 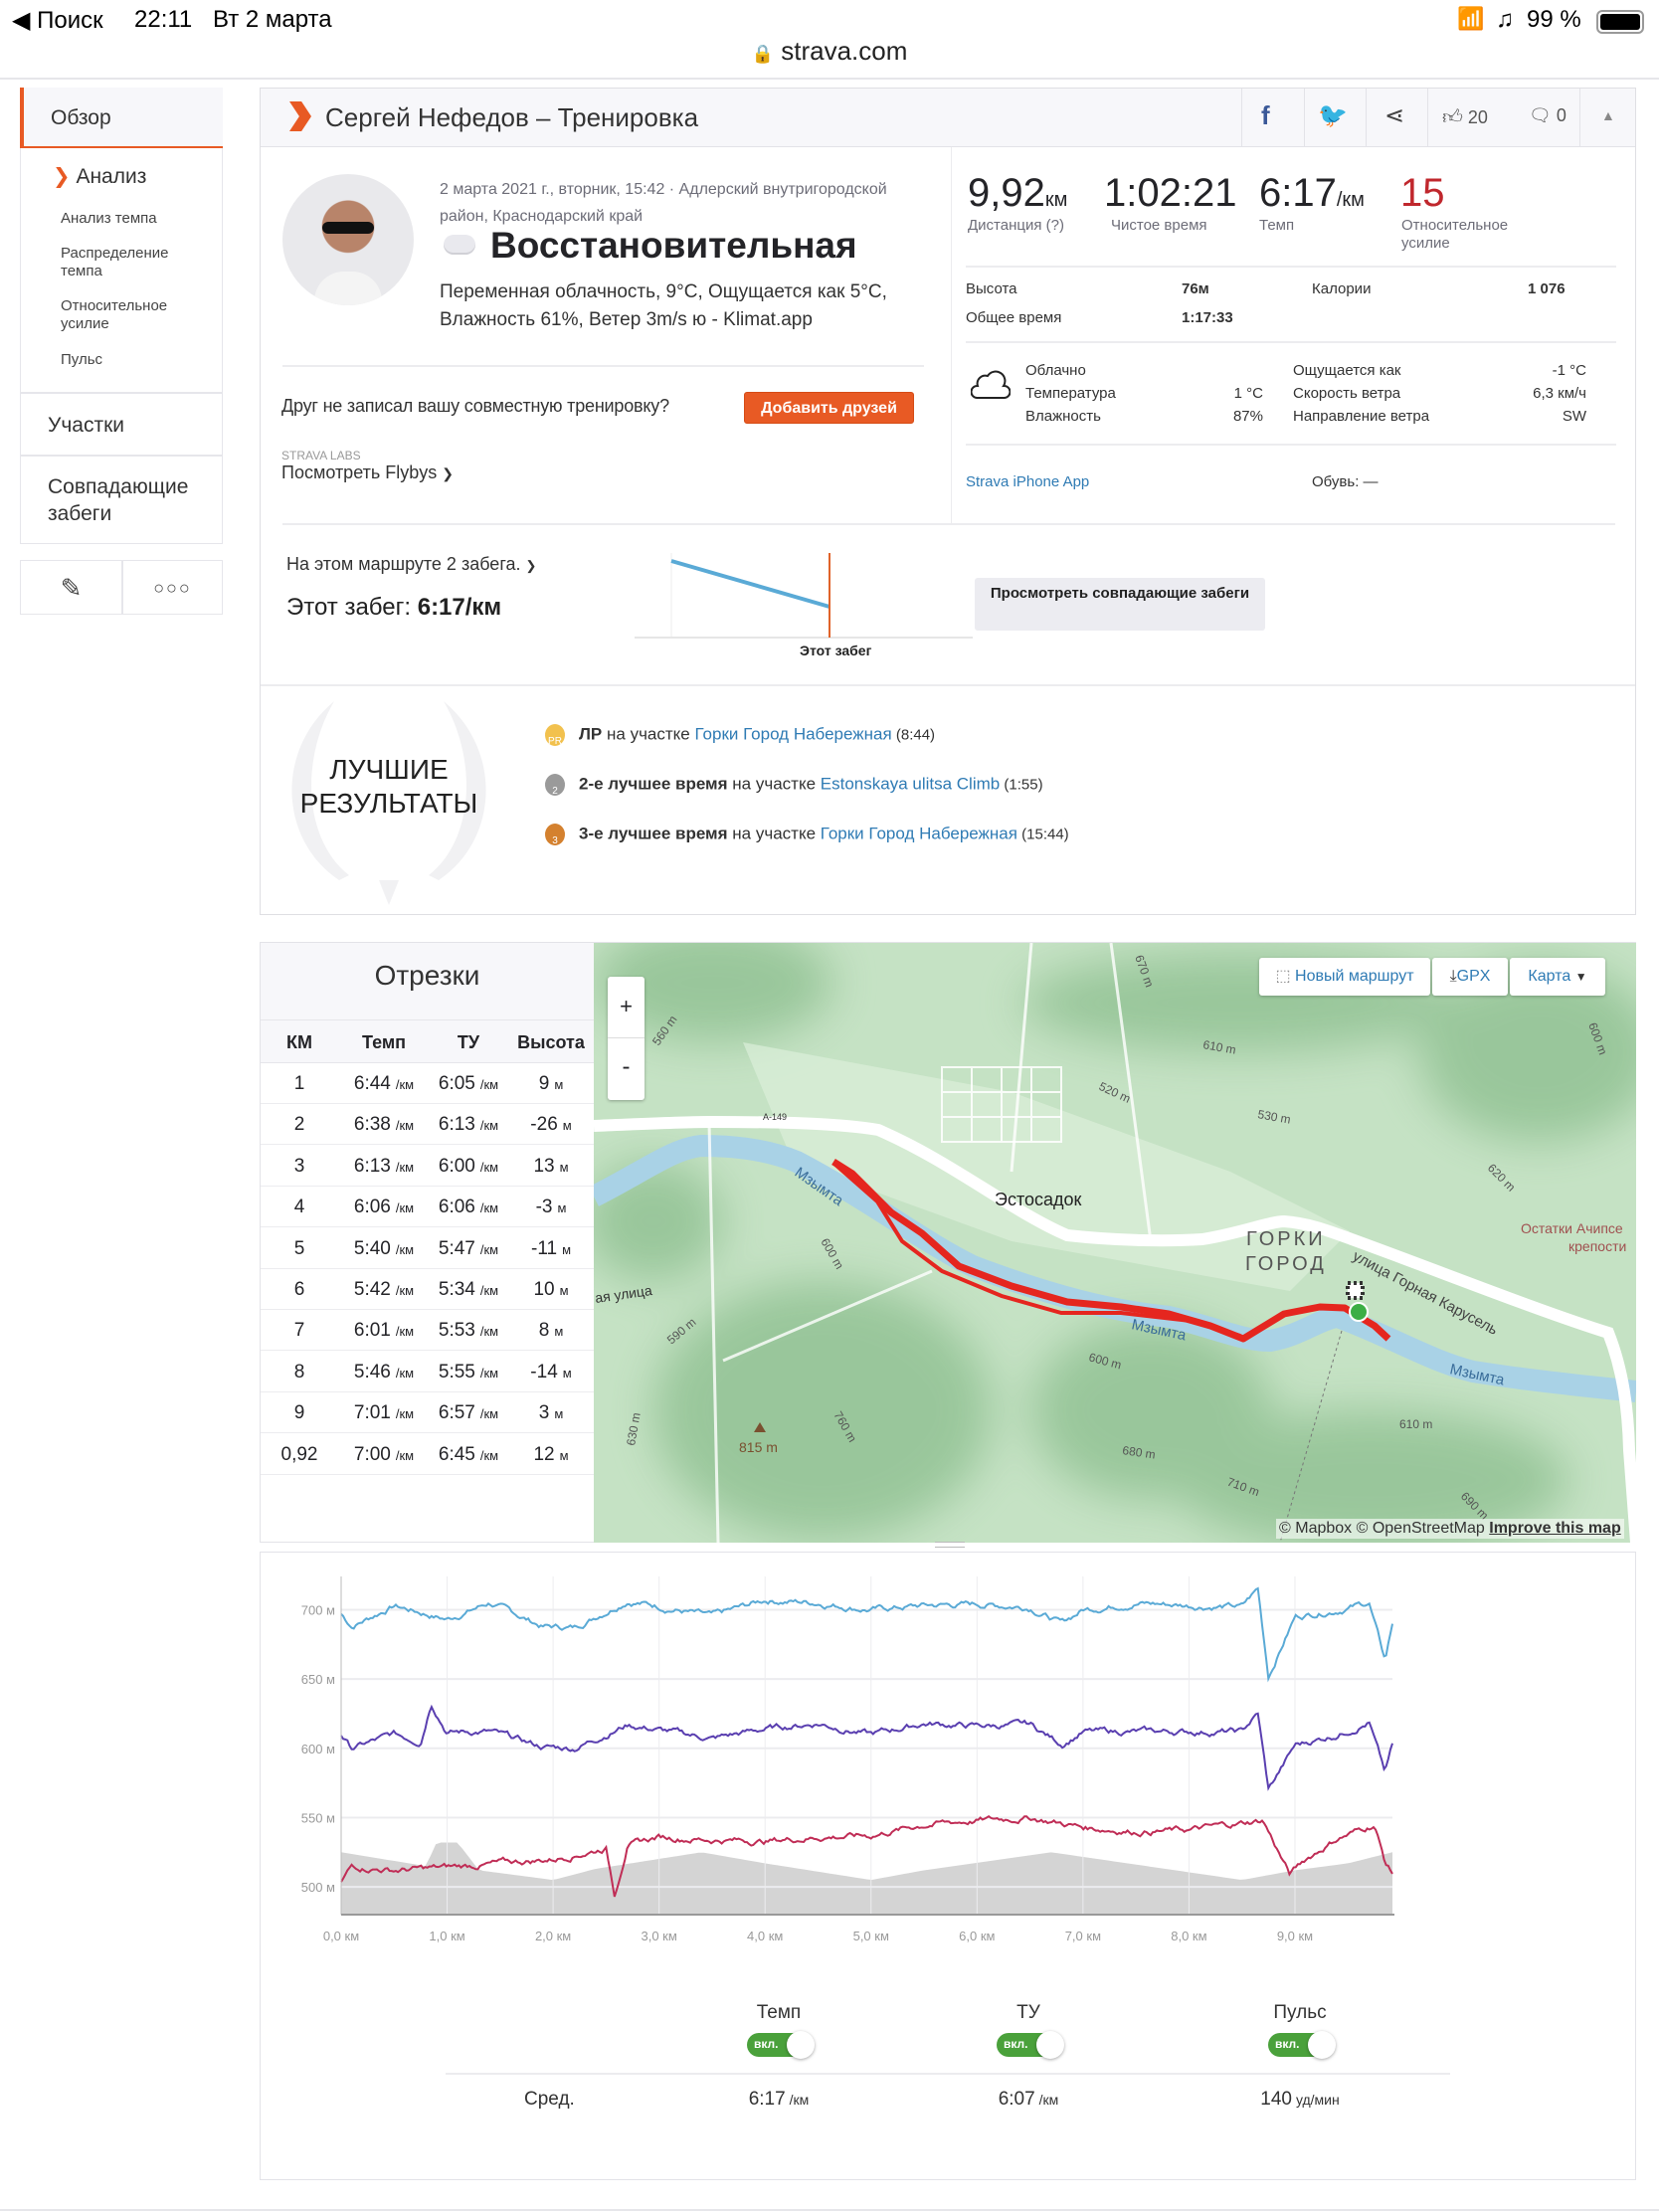 What do you see at coordinates (114, 314) in the screenshot?
I see `sidebar-item-relative-effort: Относительное усилие` at bounding box center [114, 314].